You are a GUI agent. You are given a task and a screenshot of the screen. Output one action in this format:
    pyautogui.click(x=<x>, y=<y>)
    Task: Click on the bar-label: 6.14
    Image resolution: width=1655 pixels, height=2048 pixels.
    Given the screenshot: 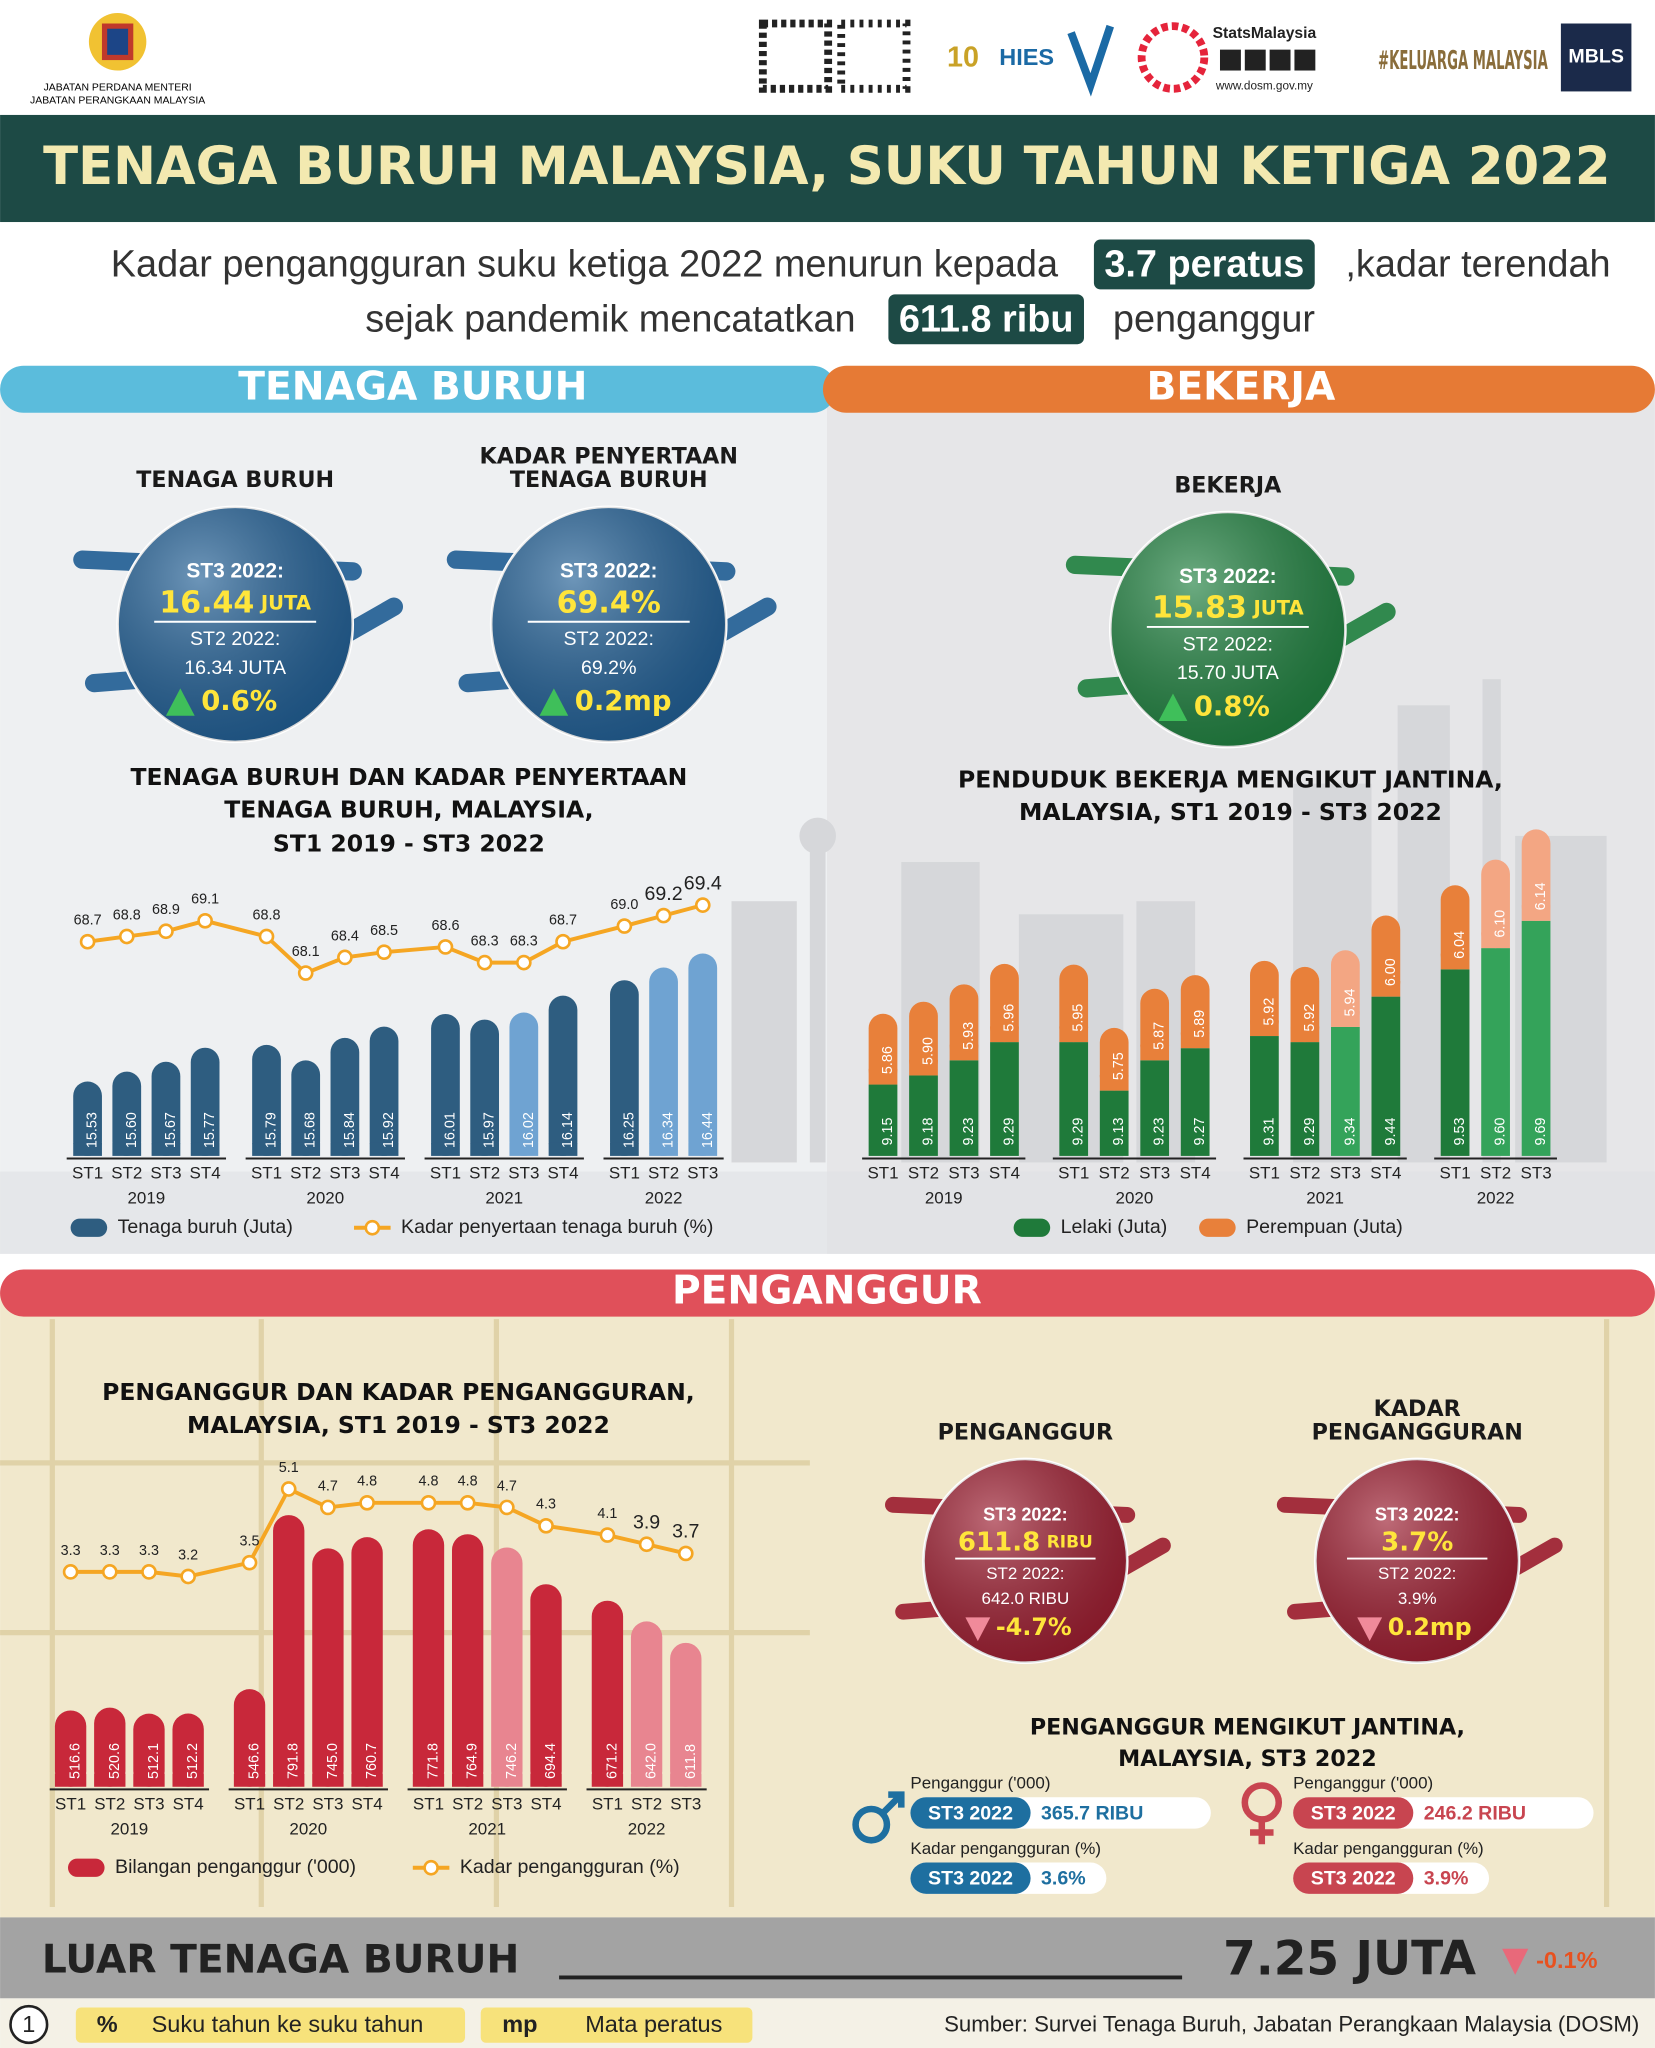 What is the action you would take?
    pyautogui.click(x=1541, y=896)
    